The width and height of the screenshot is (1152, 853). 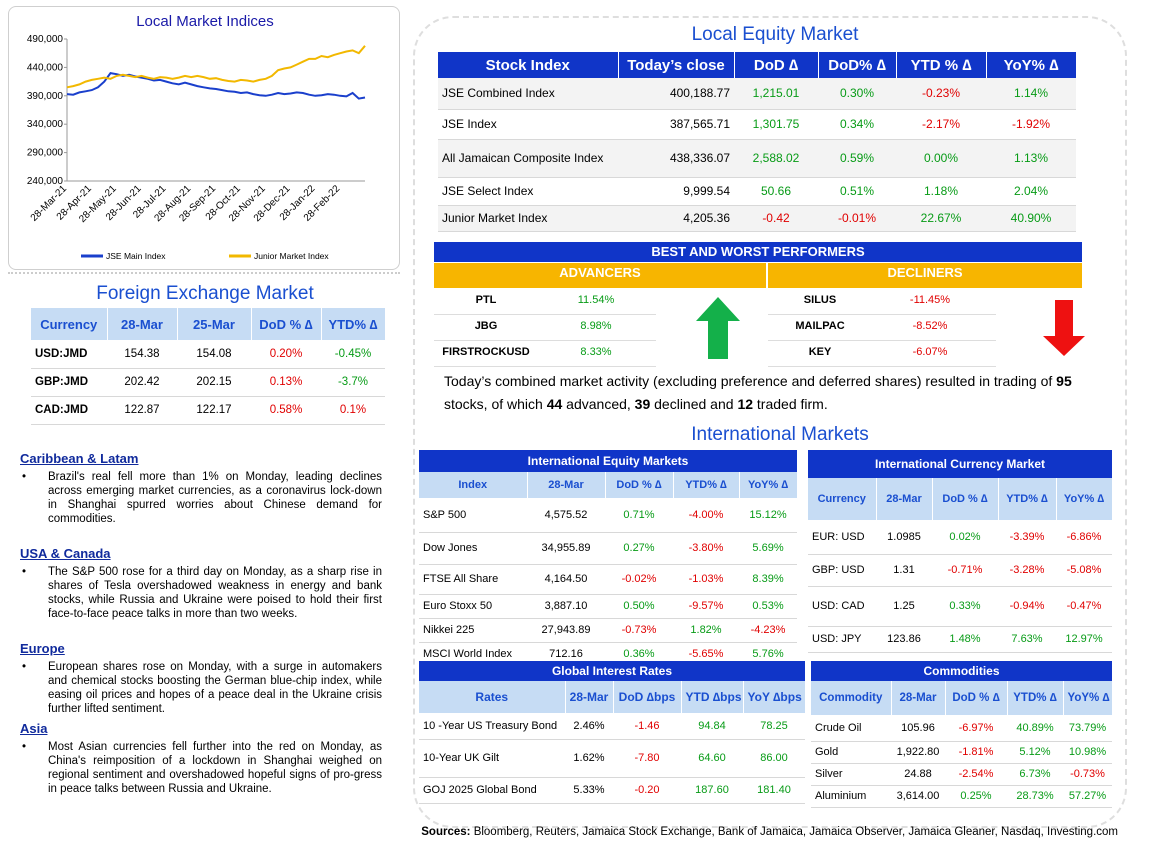 What do you see at coordinates (965, 639) in the screenshot?
I see `cell: 1.48%` at bounding box center [965, 639].